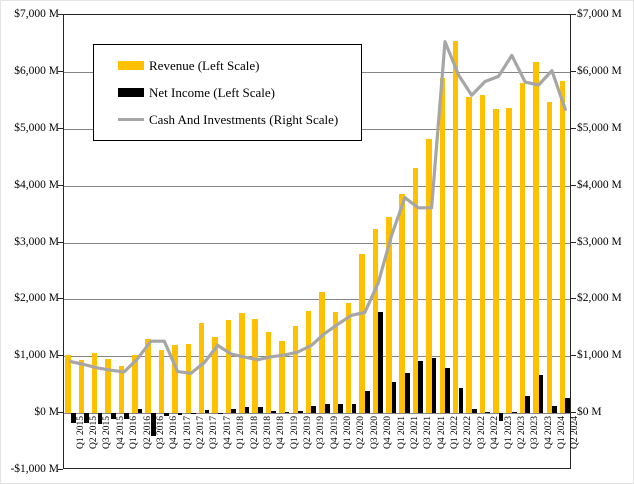  What do you see at coordinates (148, 376) in the screenshot?
I see `revenue-bar-Q3-2016` at bounding box center [148, 376].